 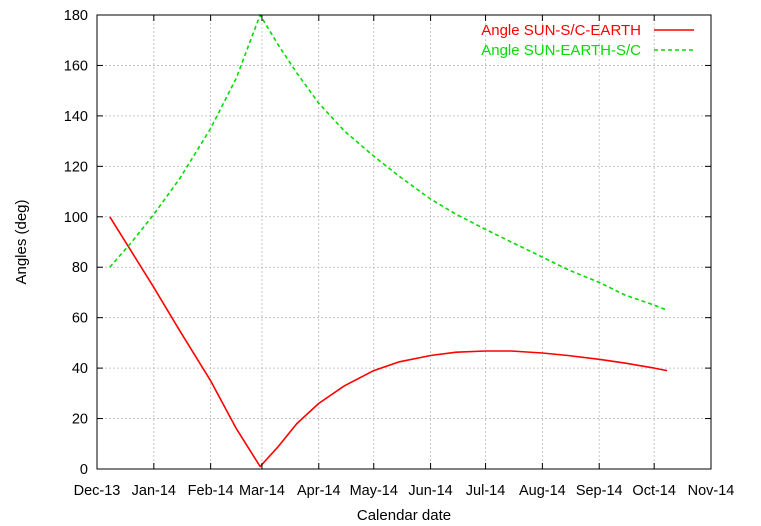 I want to click on y-tick-label: 0, so click(x=84, y=470).